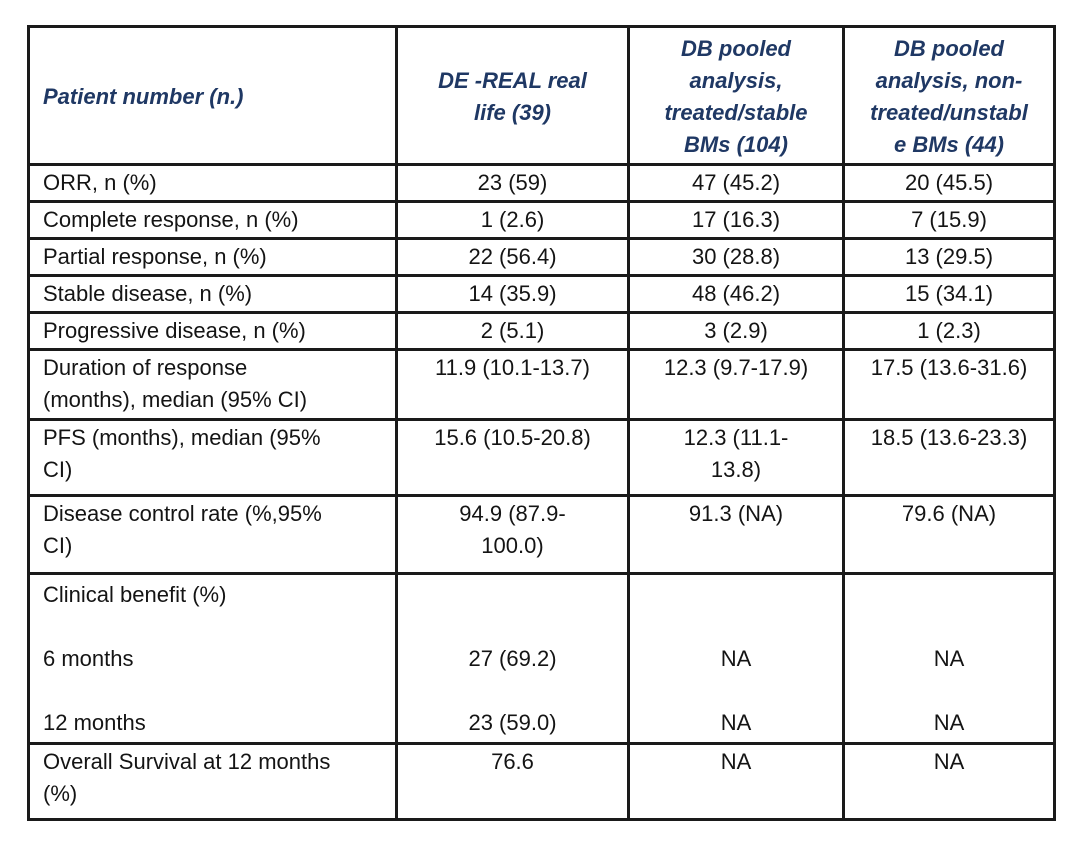 This screenshot has width=1080, height=844. Describe the element at coordinates (736, 294) in the screenshot. I see `cell-sd-treated: 48 (46.2)` at that location.